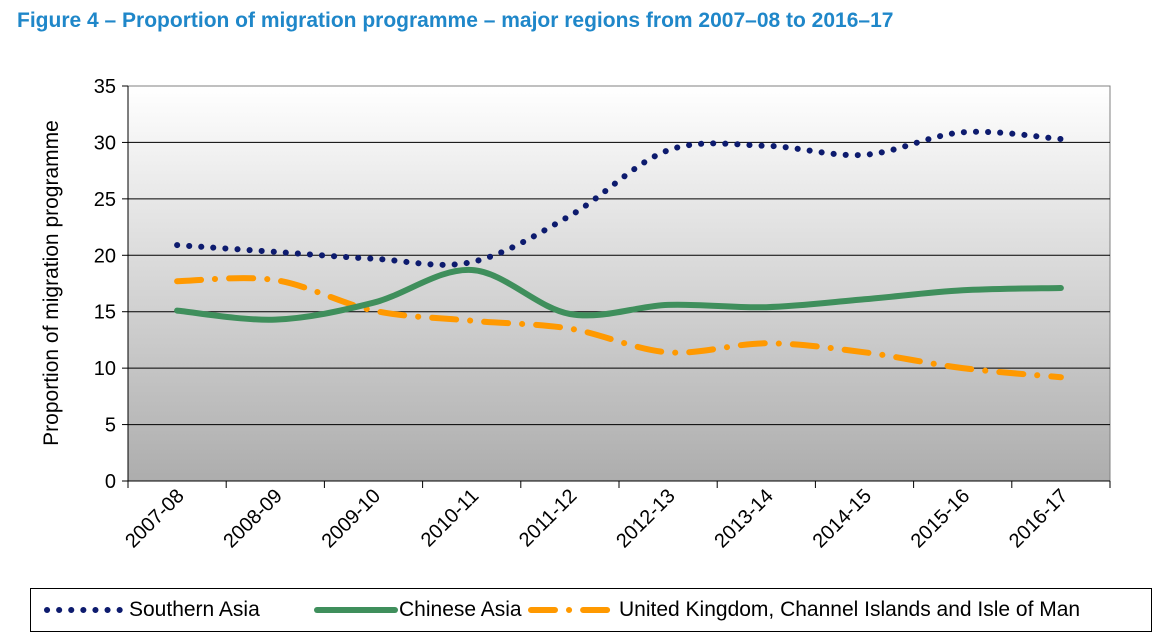  Describe the element at coordinates (645, 518) in the screenshot. I see `x-tick-label: 2012-13` at that location.